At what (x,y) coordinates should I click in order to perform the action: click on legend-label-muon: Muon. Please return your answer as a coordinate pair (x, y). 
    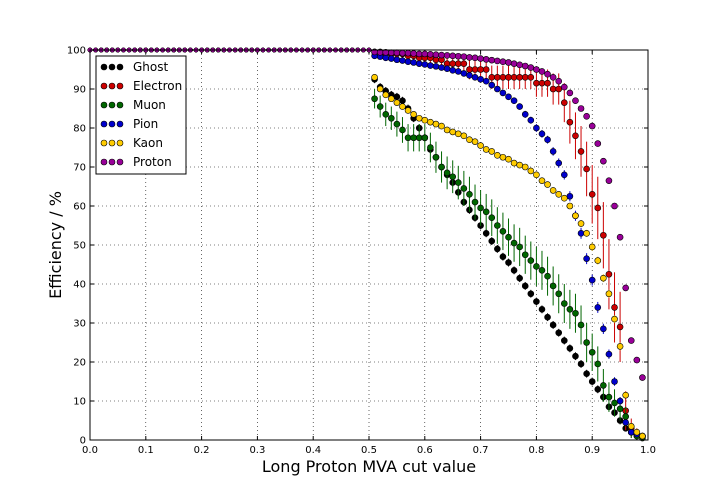
    Looking at the image, I should click on (149, 105).